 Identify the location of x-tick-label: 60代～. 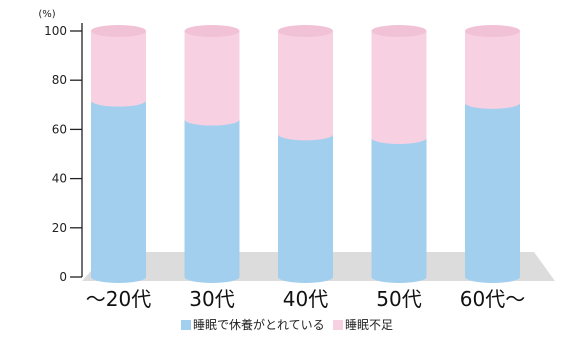
(492, 299).